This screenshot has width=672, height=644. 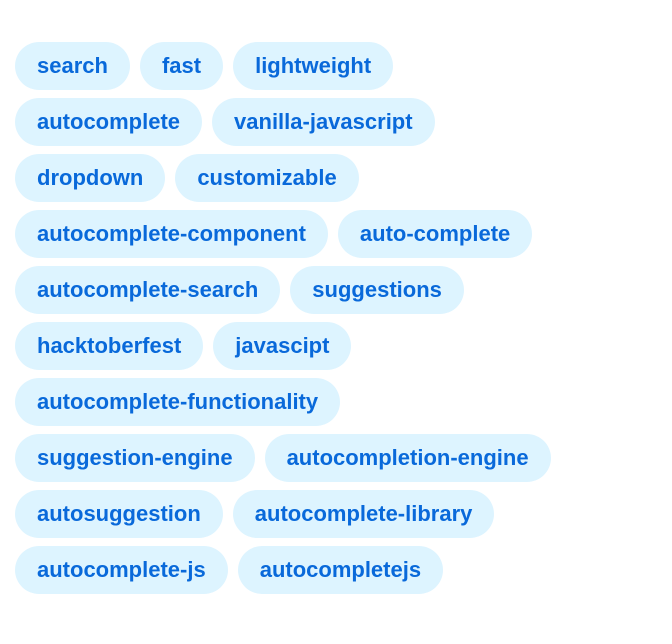 I want to click on topic-row: autocomplete-search suggestions, so click(x=335, y=290).